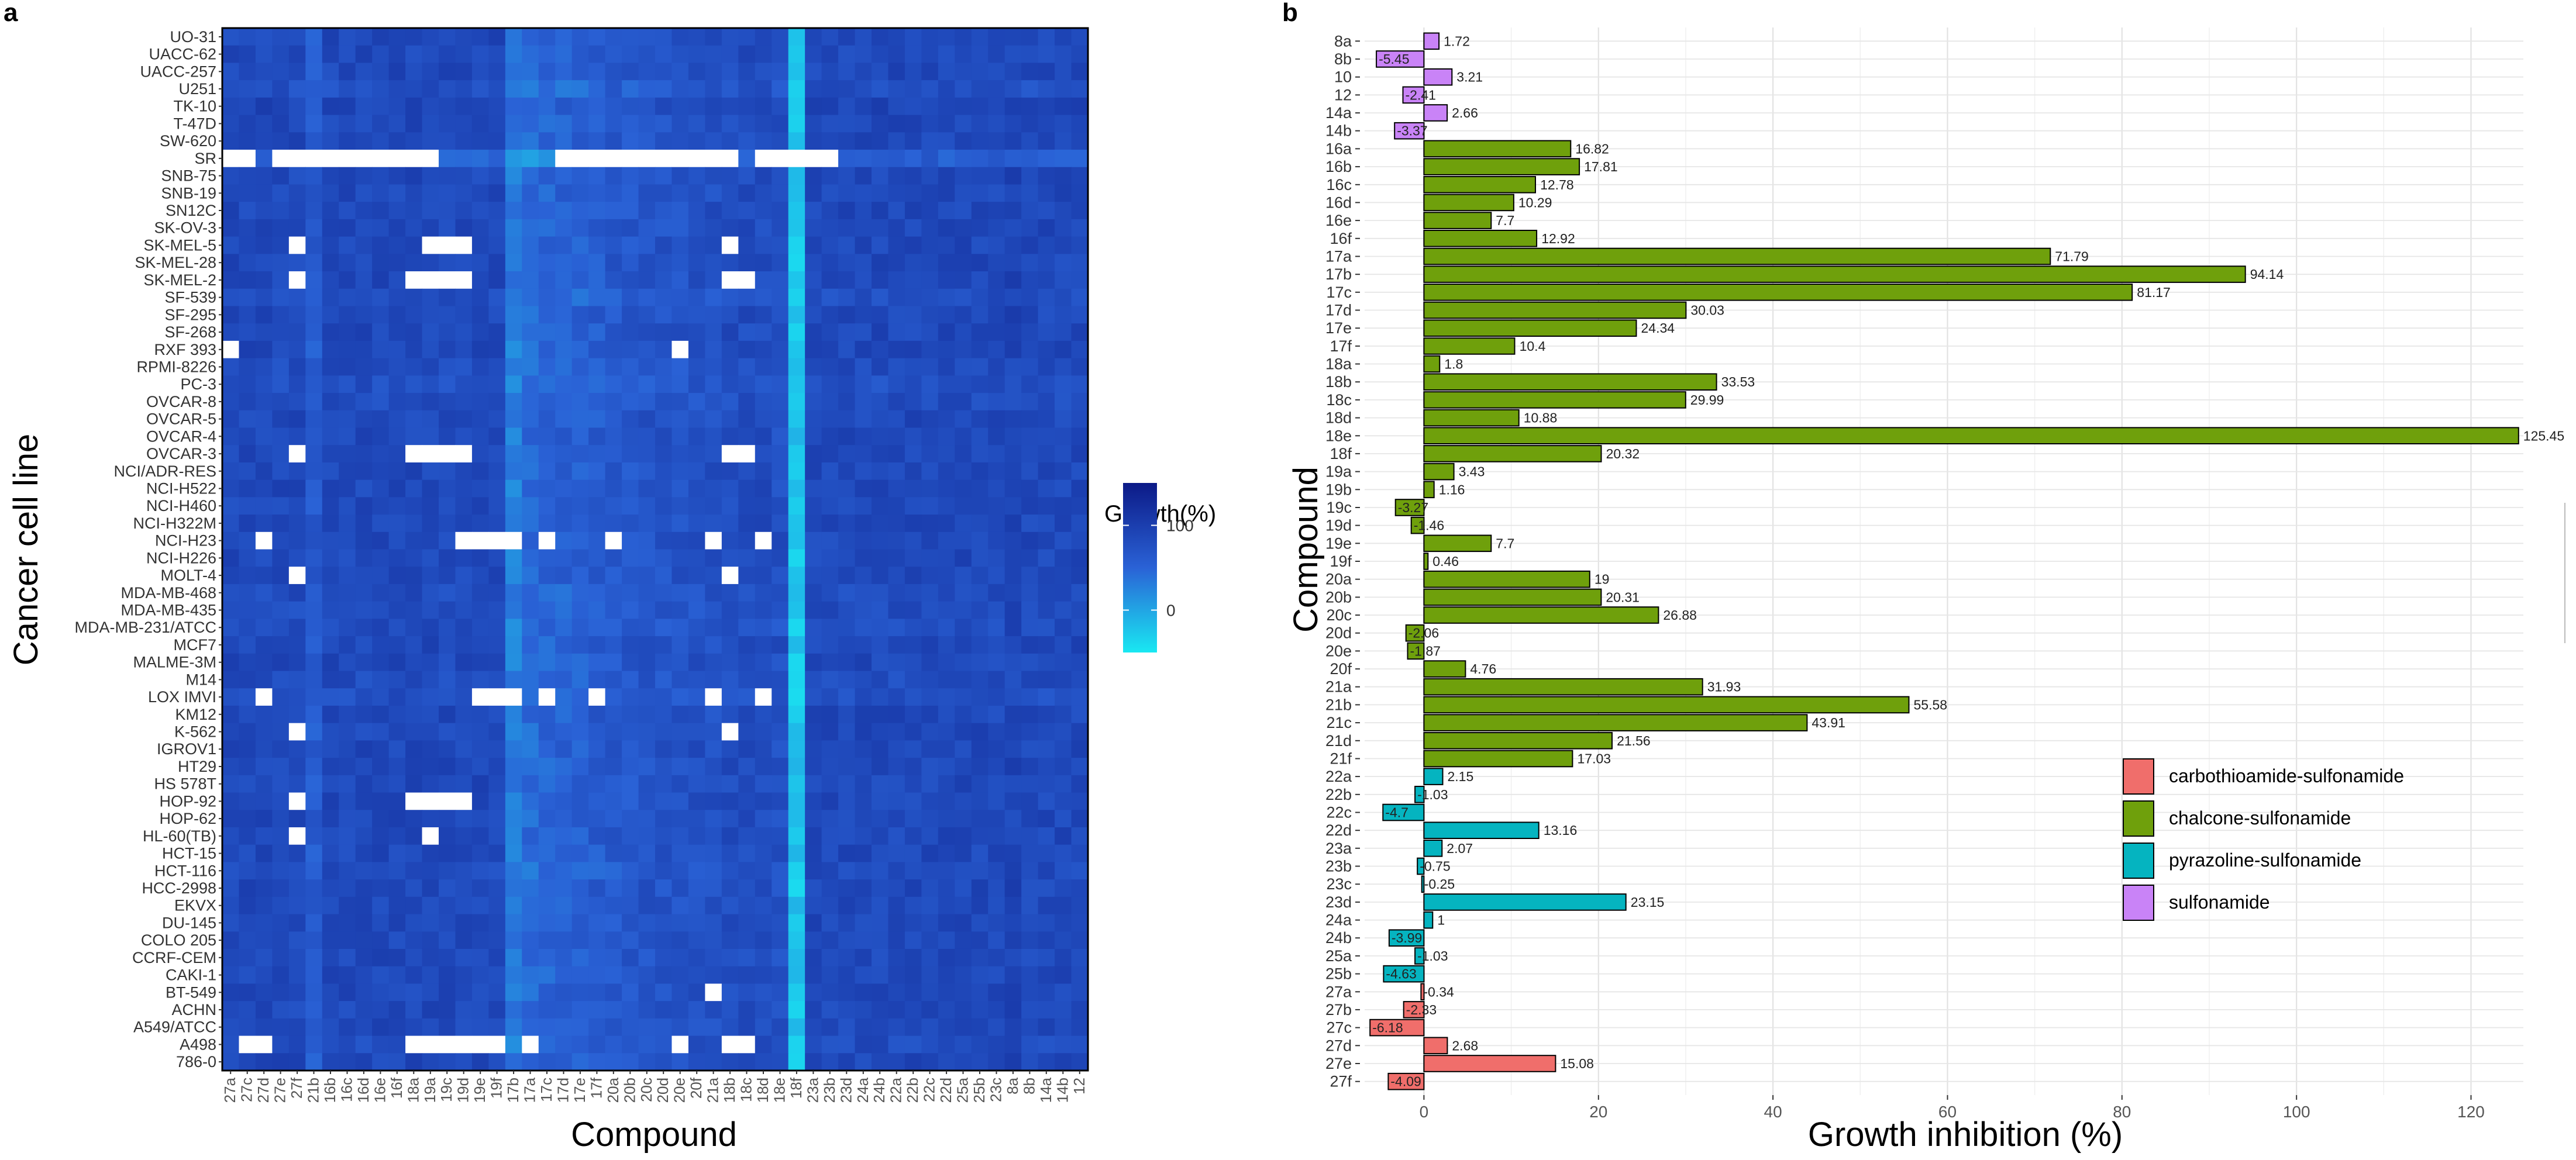 This screenshot has height=1160, width=2576. I want to click on heatmap-row-label: MDA-MB-435, so click(168, 611).